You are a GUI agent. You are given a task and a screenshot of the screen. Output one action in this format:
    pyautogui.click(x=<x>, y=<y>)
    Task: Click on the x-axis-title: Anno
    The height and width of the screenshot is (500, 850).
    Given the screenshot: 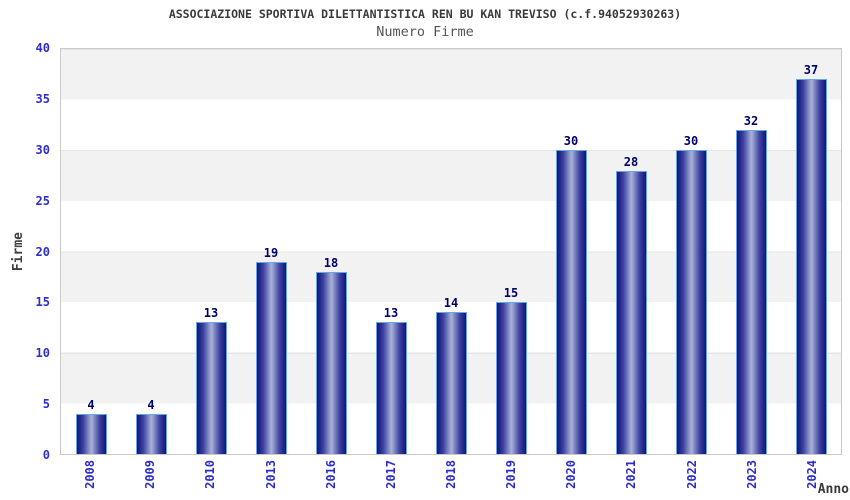 What is the action you would take?
    pyautogui.click(x=833, y=489)
    